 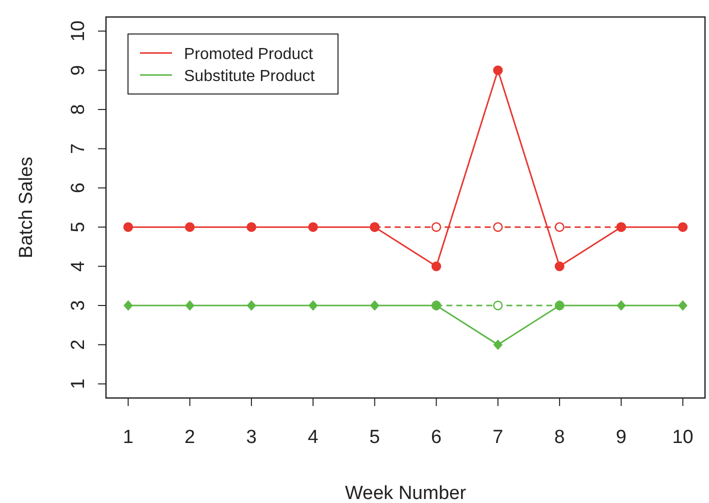 I want to click on x-tick-label: 10, so click(x=683, y=437).